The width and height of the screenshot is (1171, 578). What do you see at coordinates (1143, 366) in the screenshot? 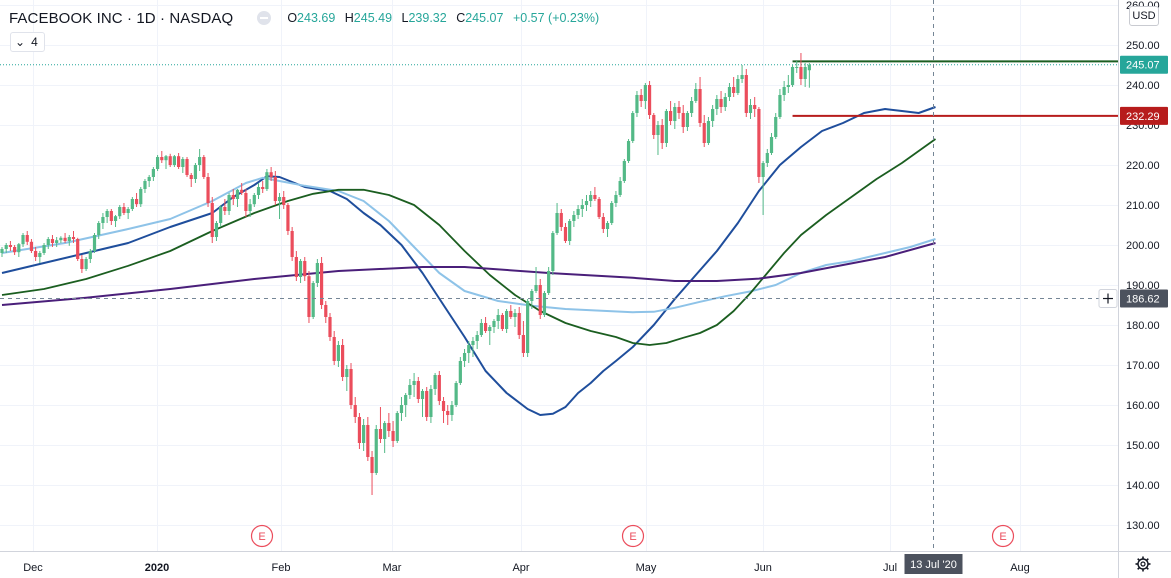
I see `y-tick-label: 170.00` at bounding box center [1143, 366].